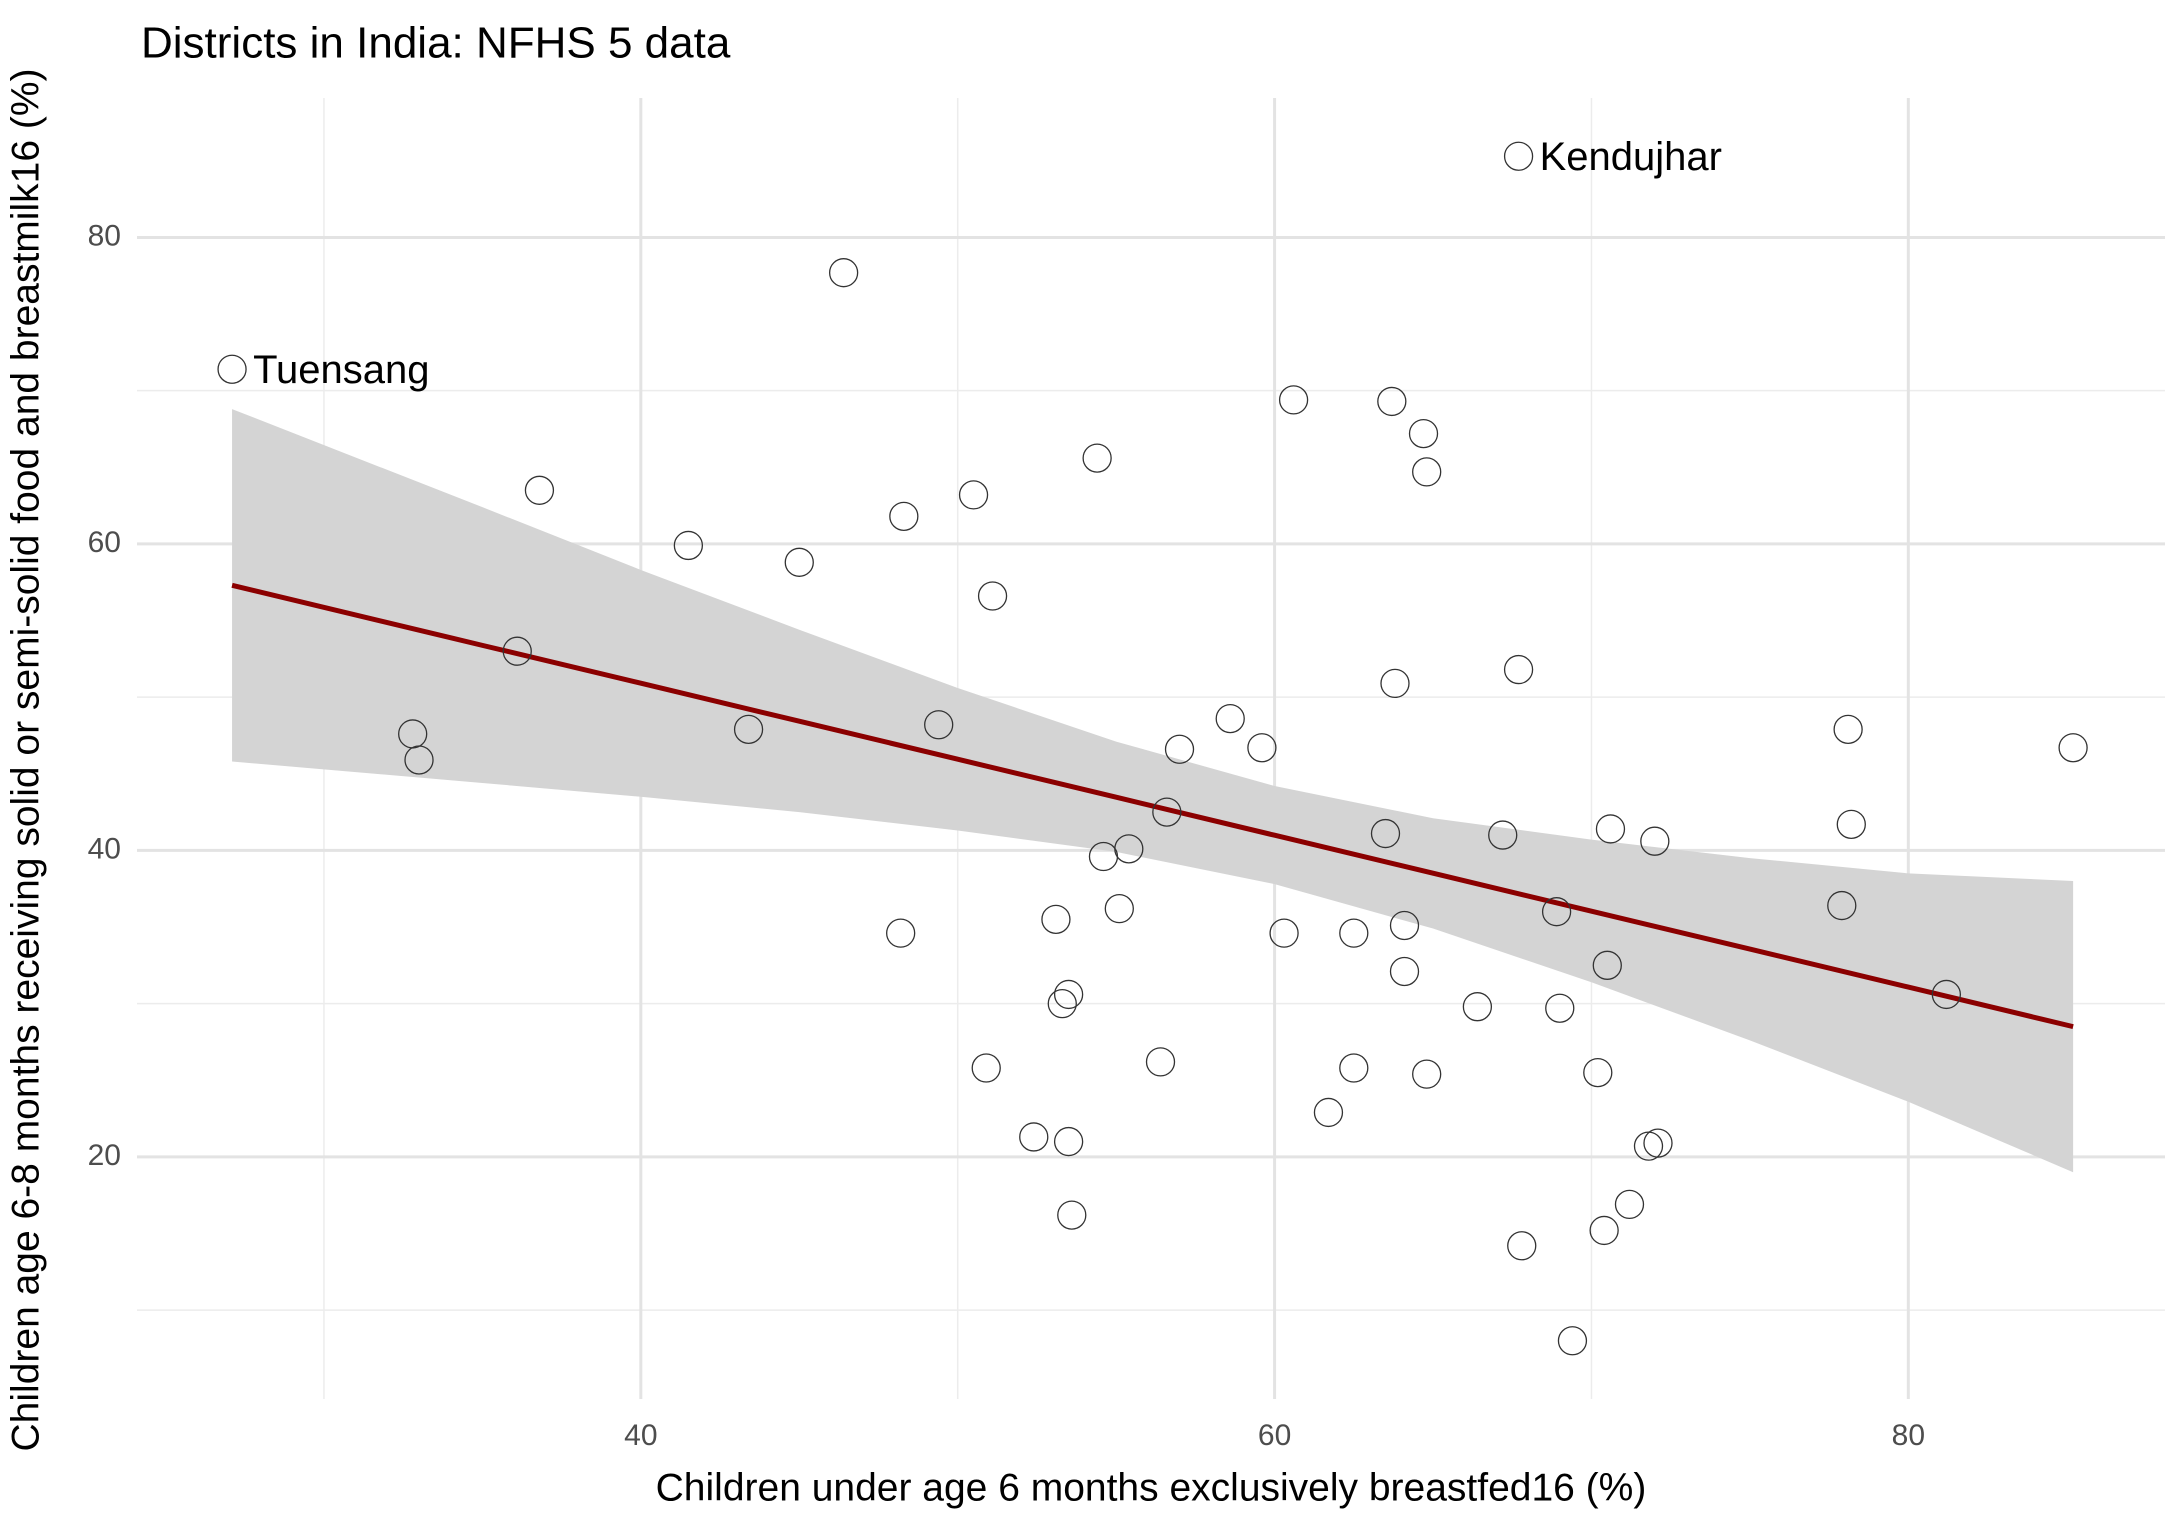  Describe the element at coordinates (341, 370) in the screenshot. I see `point-label: Tuensang` at that location.